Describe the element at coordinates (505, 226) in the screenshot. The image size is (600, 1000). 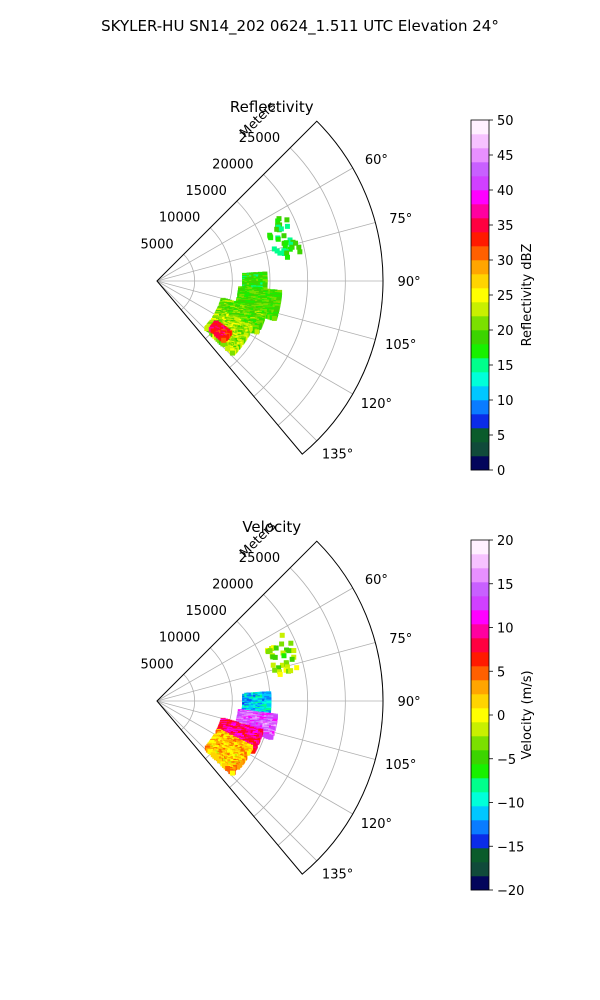
I see `colorbar-tick-label: 35` at that location.